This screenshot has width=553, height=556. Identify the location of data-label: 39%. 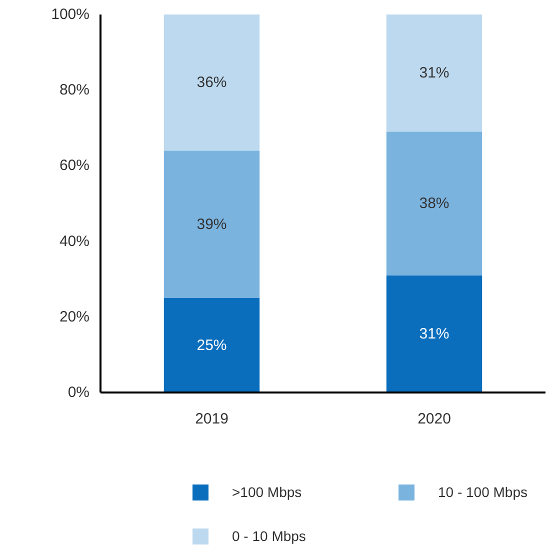
(211, 224).